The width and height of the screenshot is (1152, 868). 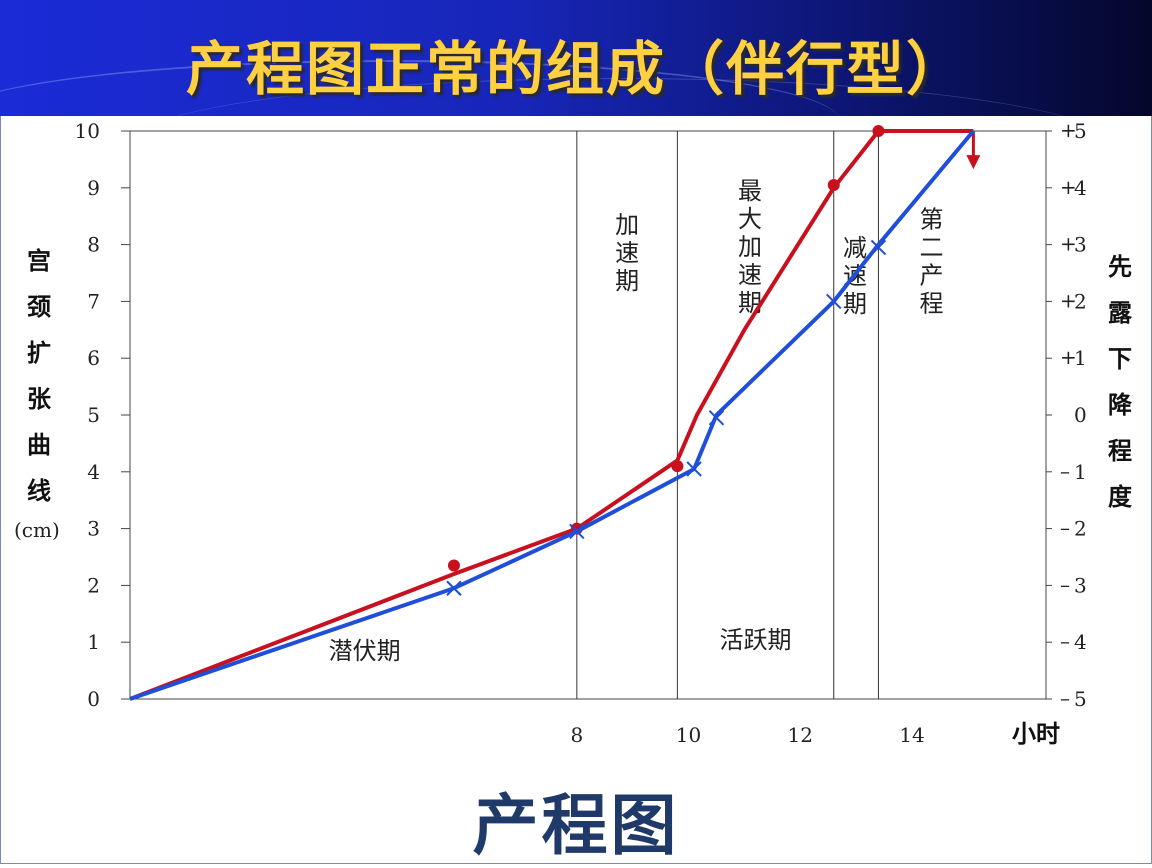 What do you see at coordinates (93, 529) in the screenshot?
I see `y-tick-label: 3` at bounding box center [93, 529].